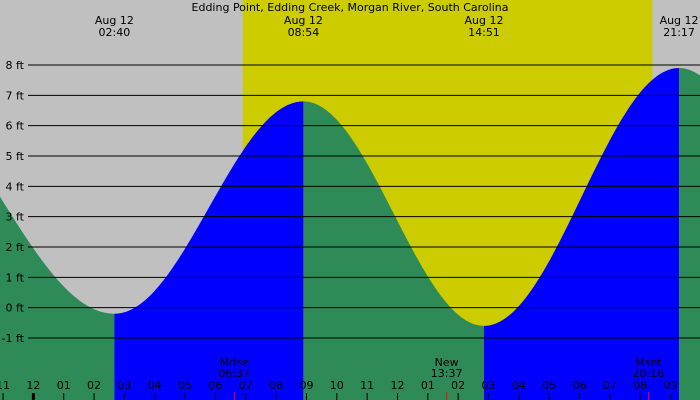 The width and height of the screenshot is (700, 400). What do you see at coordinates (447, 362) in the screenshot?
I see `event-name-label: New` at bounding box center [447, 362].